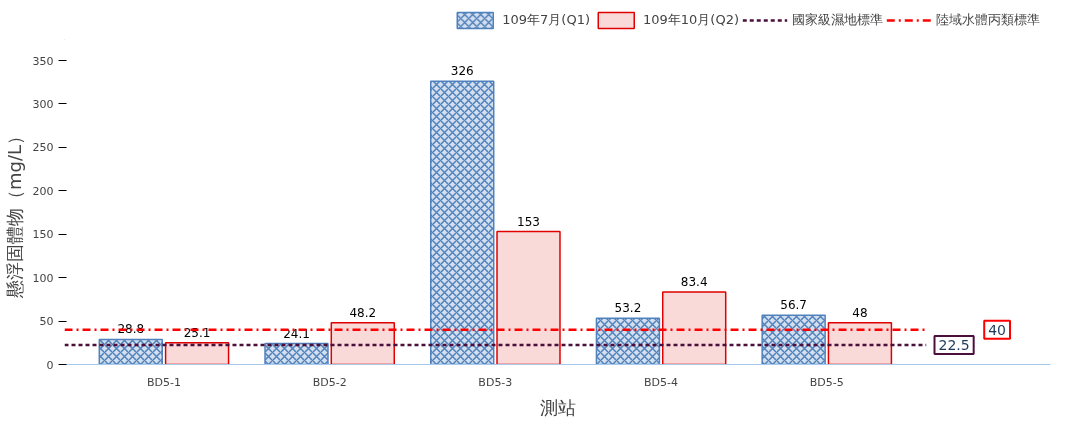 The height and width of the screenshot is (430, 1067). Describe the element at coordinates (462, 71) in the screenshot. I see `data-label: 326` at that location.